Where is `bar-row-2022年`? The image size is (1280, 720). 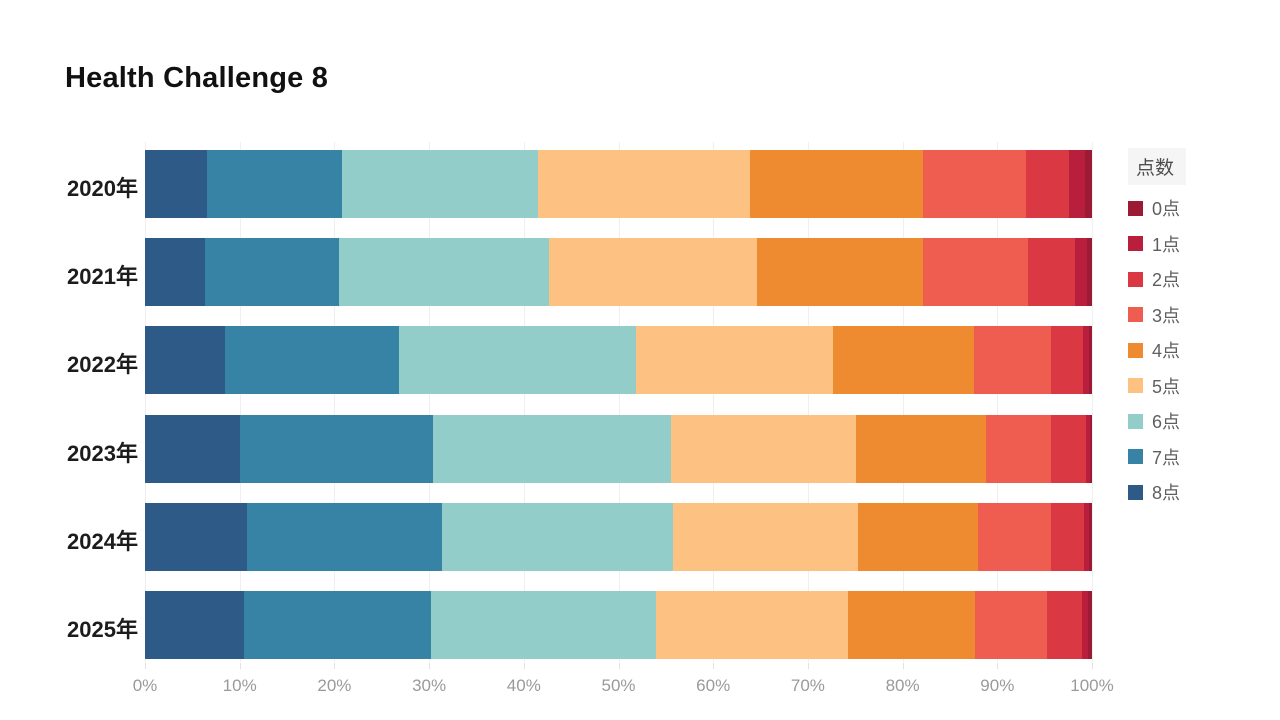 bar-row-2022年 is located at coordinates (618, 360).